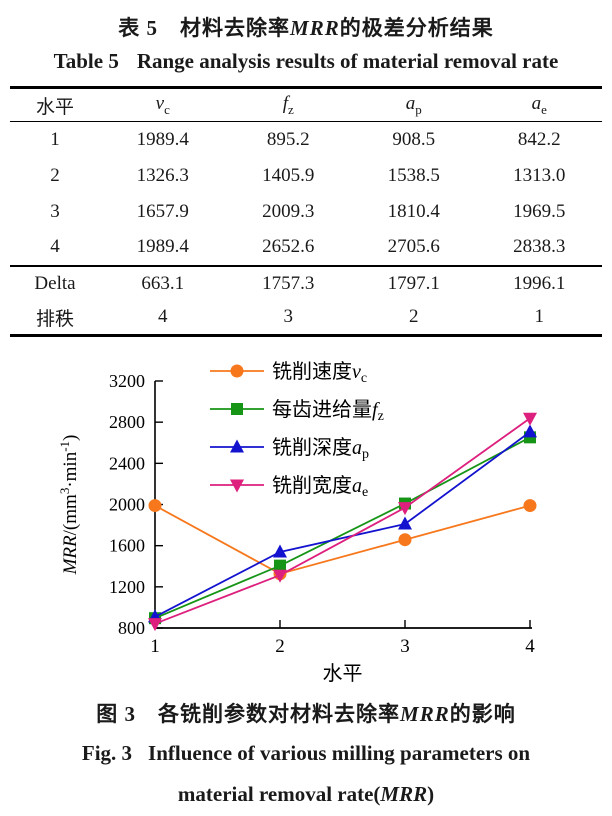  What do you see at coordinates (107, 753) in the screenshot?
I see `figure-caption-en-label: Fig. 3` at bounding box center [107, 753].